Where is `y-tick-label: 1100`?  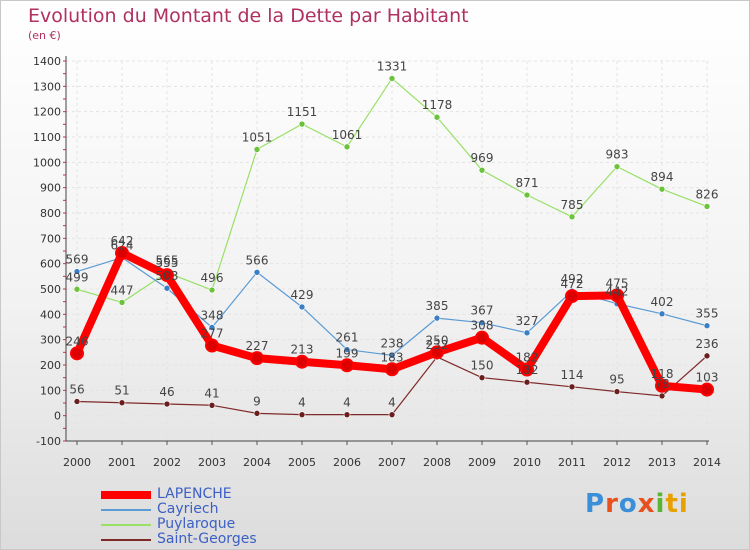 y-tick-label: 1100 is located at coordinates (47, 137).